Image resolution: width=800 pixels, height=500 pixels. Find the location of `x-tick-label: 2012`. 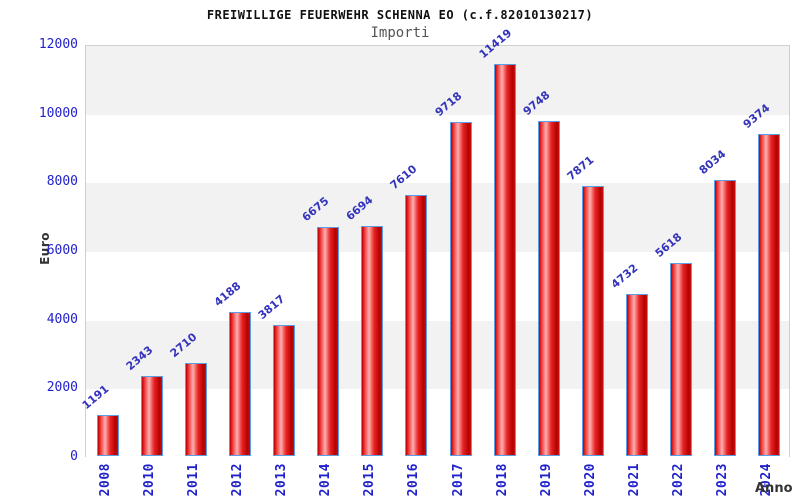

x-tick-label: 2012 is located at coordinates (238, 480).